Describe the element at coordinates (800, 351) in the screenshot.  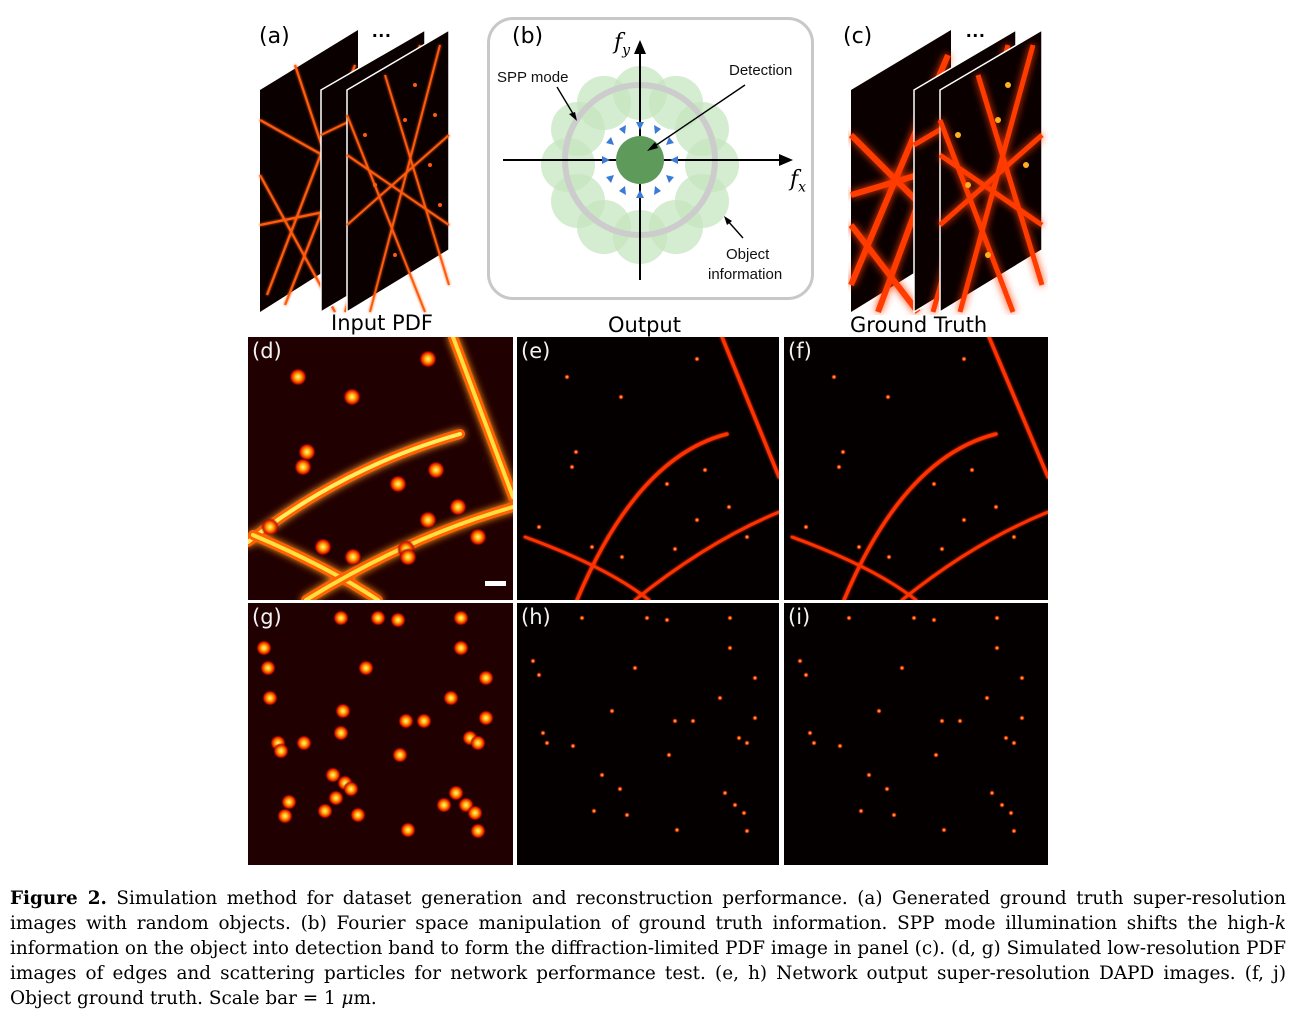
I see `panel-f-label: (f)` at that location.